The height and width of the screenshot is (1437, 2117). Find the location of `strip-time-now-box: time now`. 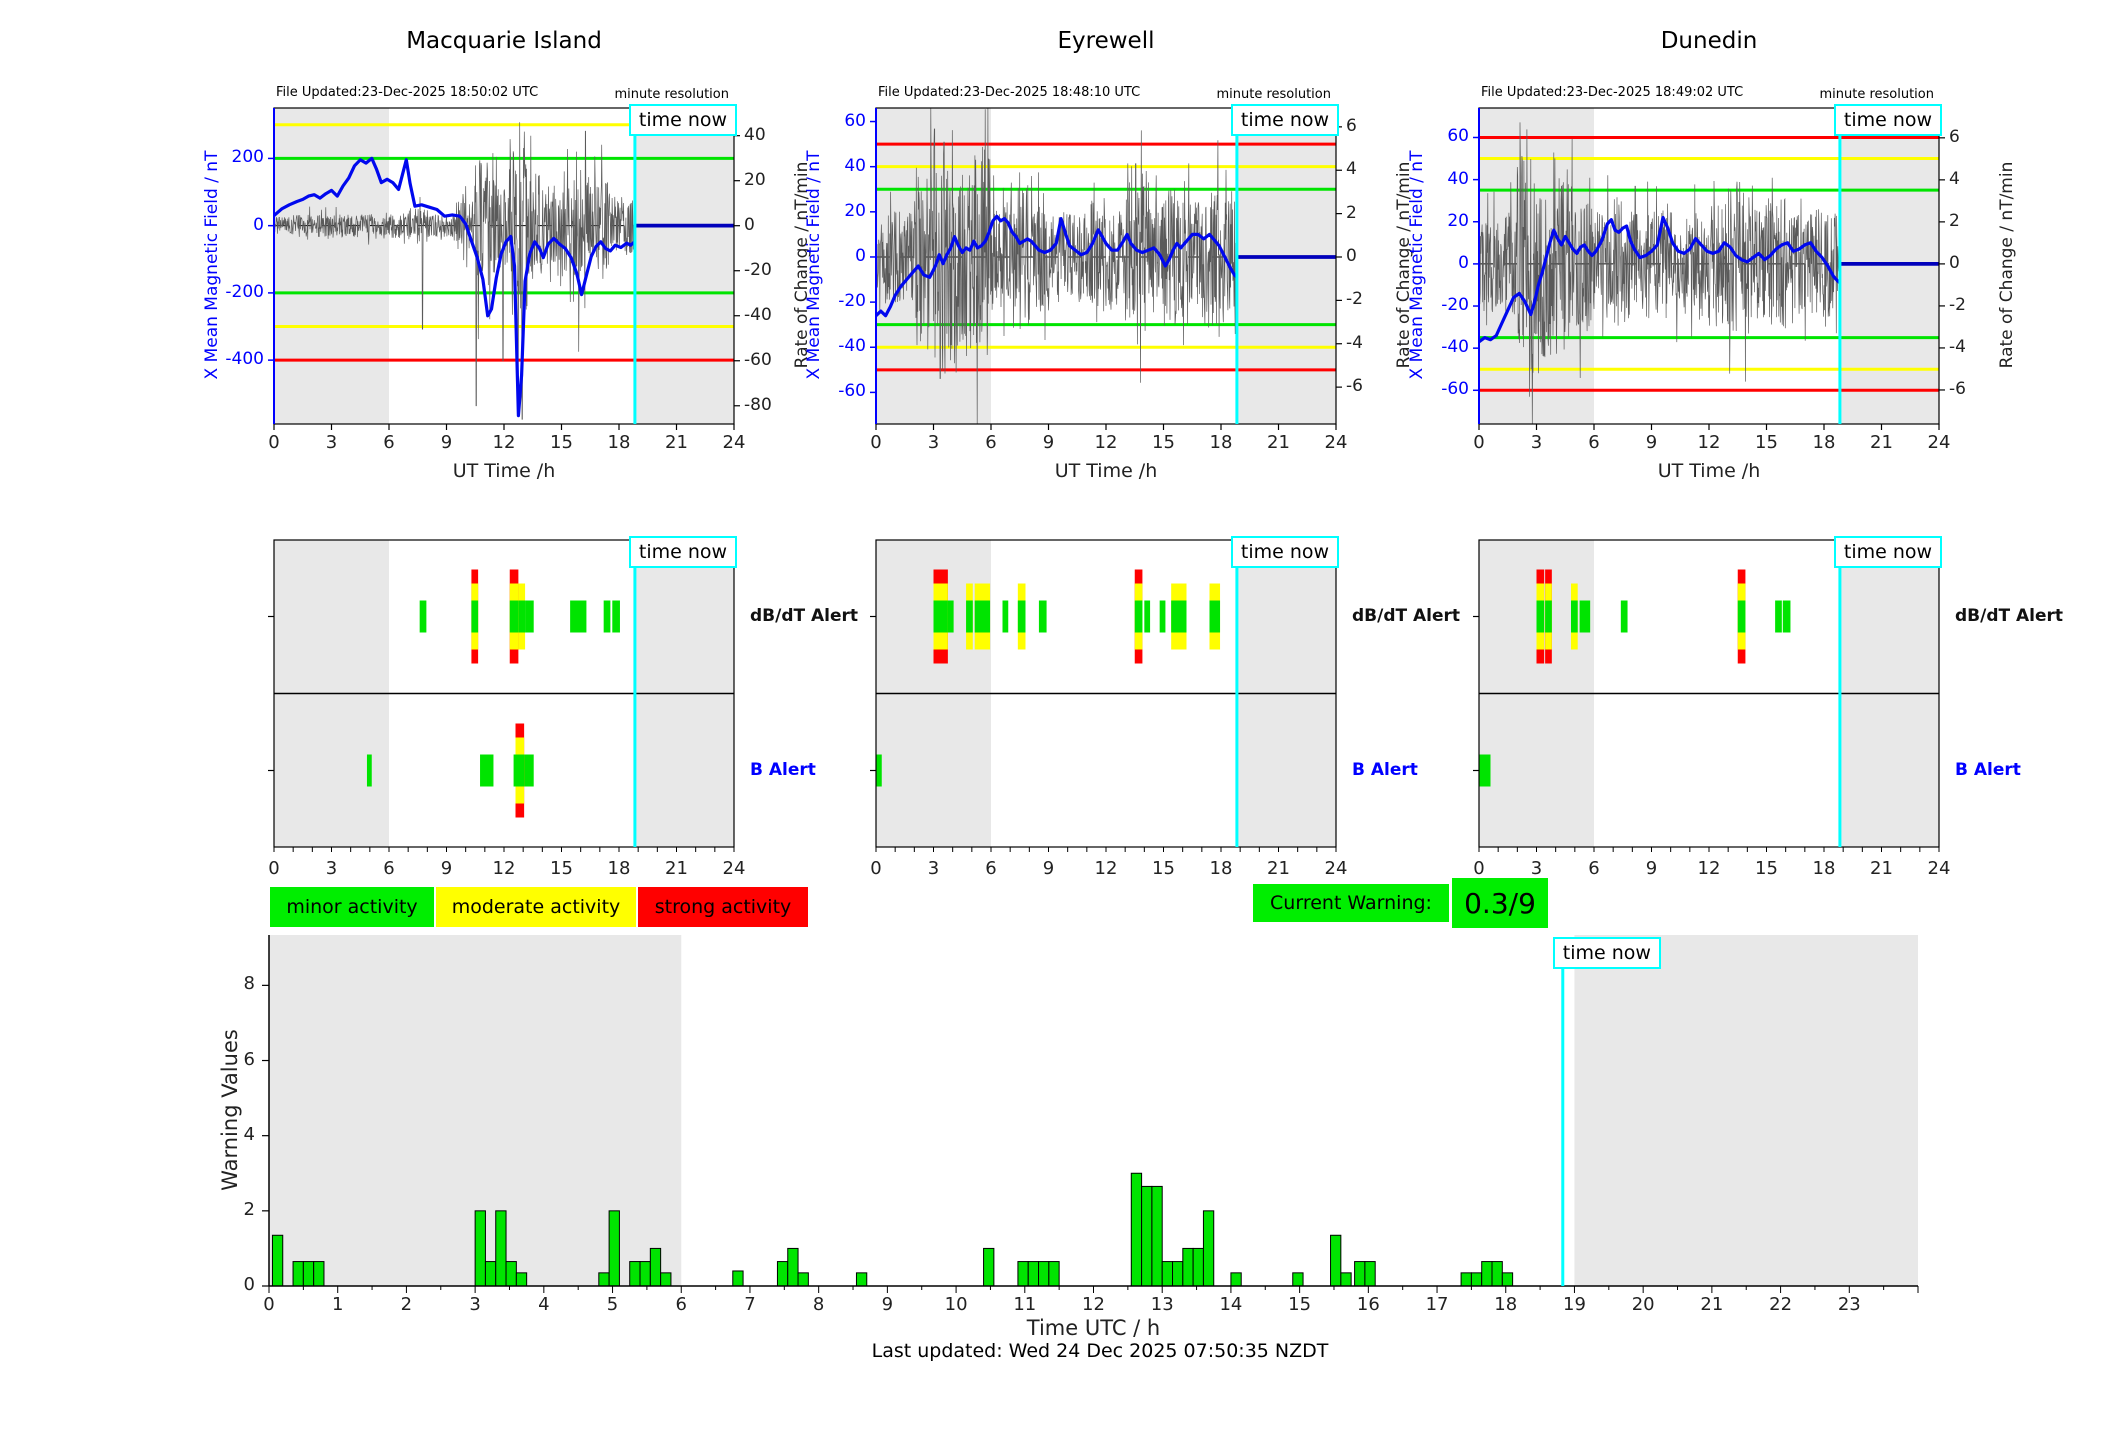

strip-time-now-box: time now is located at coordinates (1285, 552).